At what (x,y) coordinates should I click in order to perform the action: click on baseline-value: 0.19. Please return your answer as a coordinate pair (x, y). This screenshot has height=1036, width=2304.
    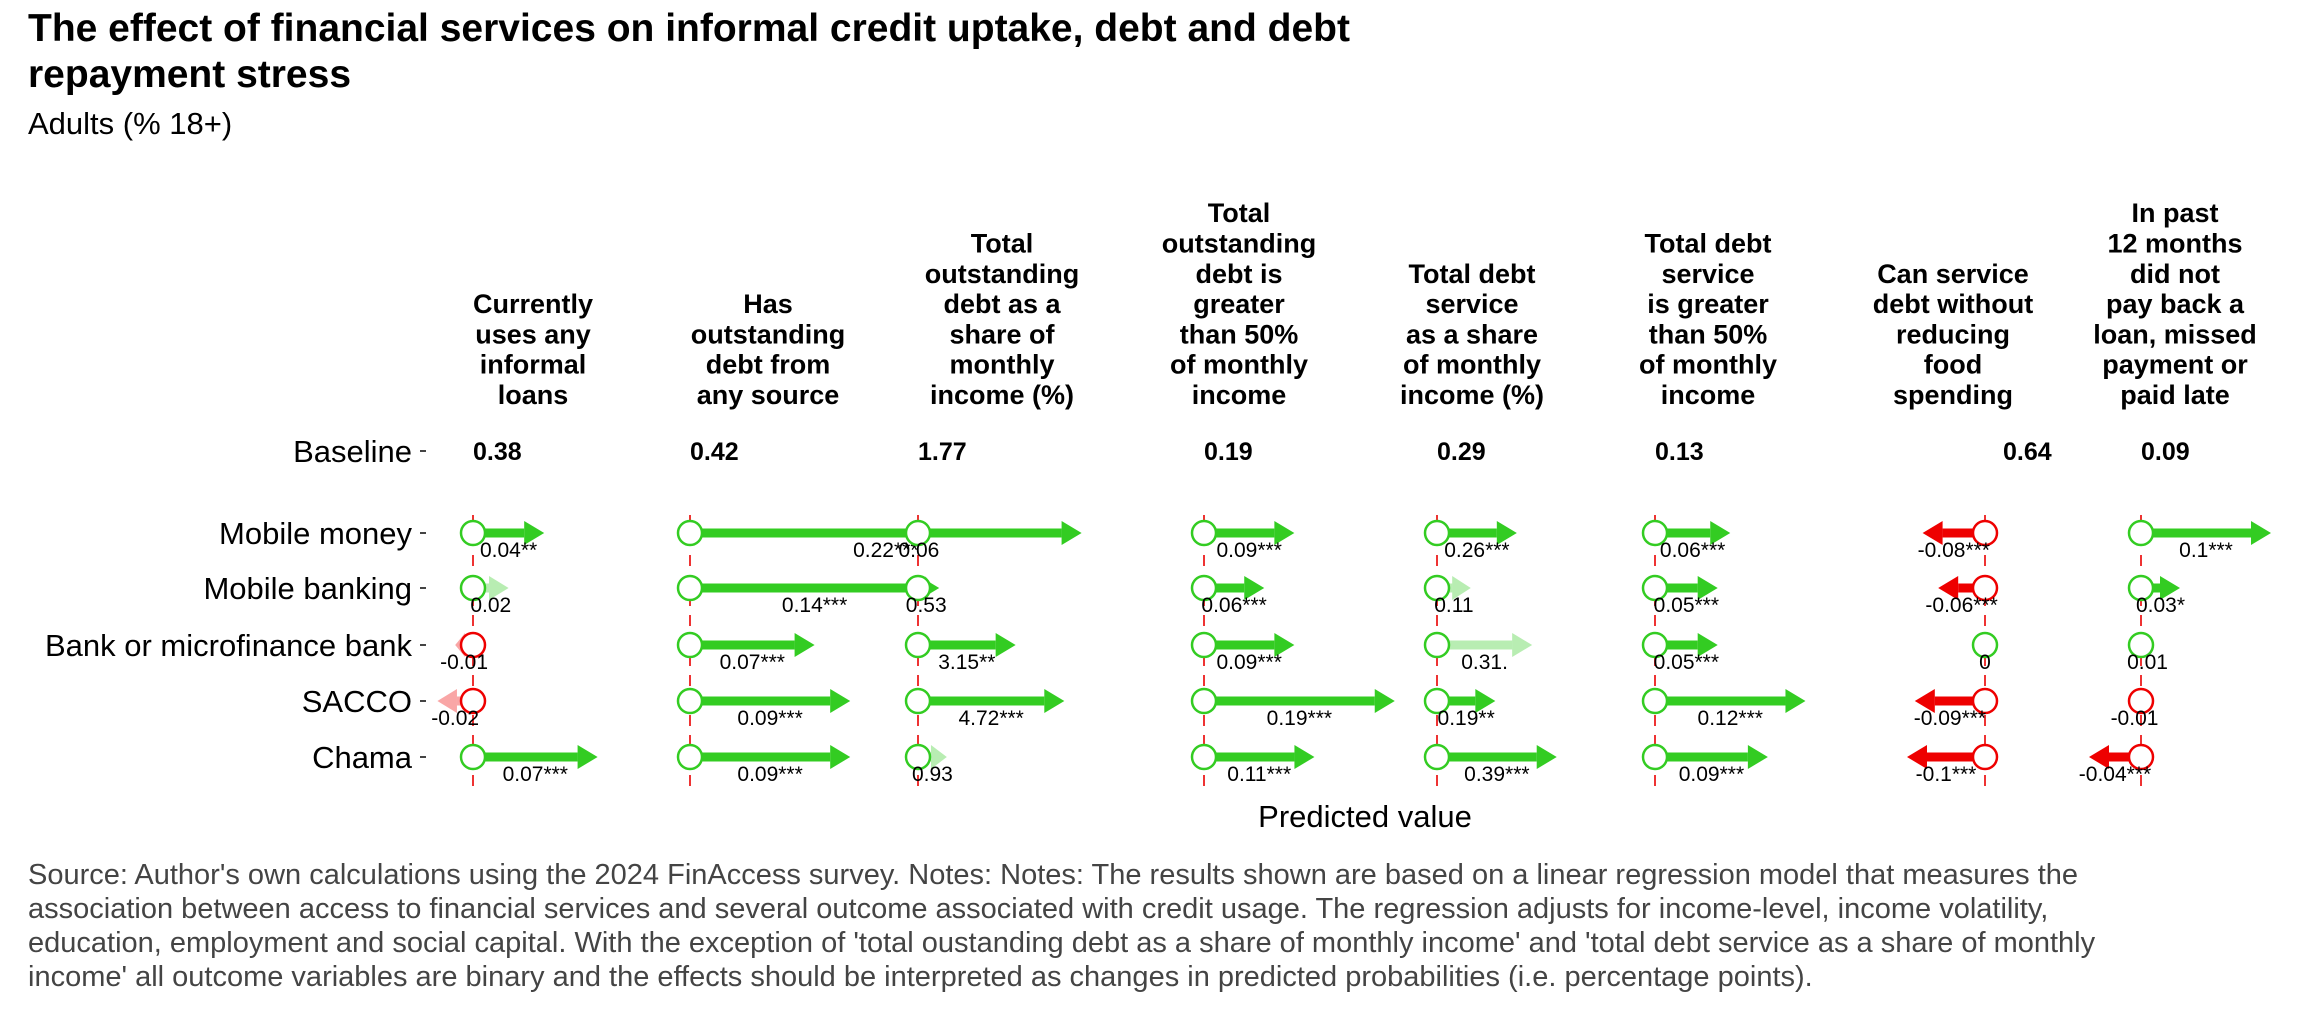
    Looking at the image, I should click on (1228, 452).